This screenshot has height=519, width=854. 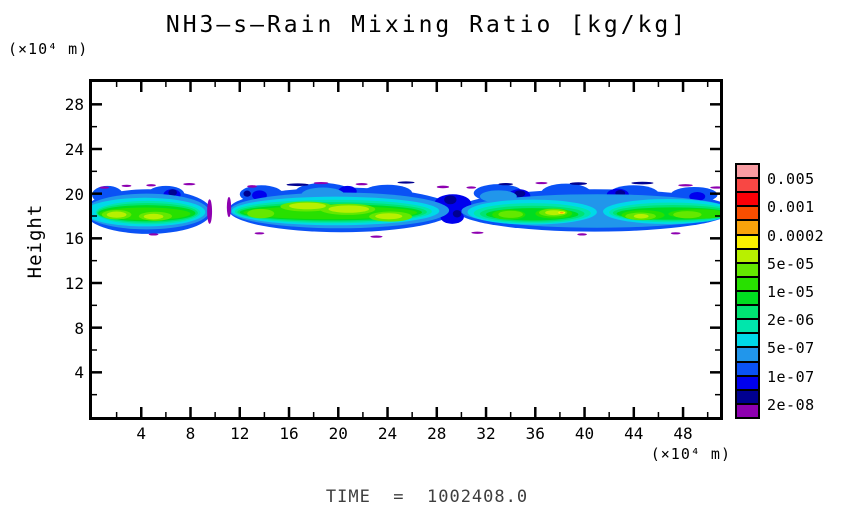 I want to click on x-axis-tick-labels: 4 8 12 16 20 24 28 32 36 40 44 48, so click(x=406, y=434).